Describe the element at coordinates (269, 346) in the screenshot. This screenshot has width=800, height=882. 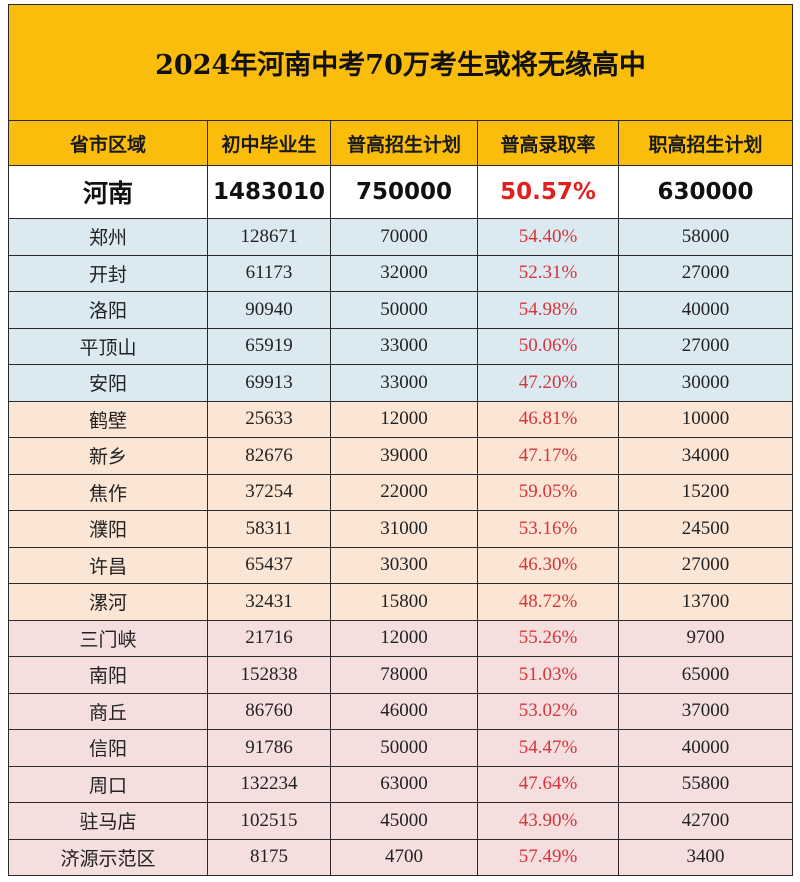
I see `cell-graduates: 65919` at that location.